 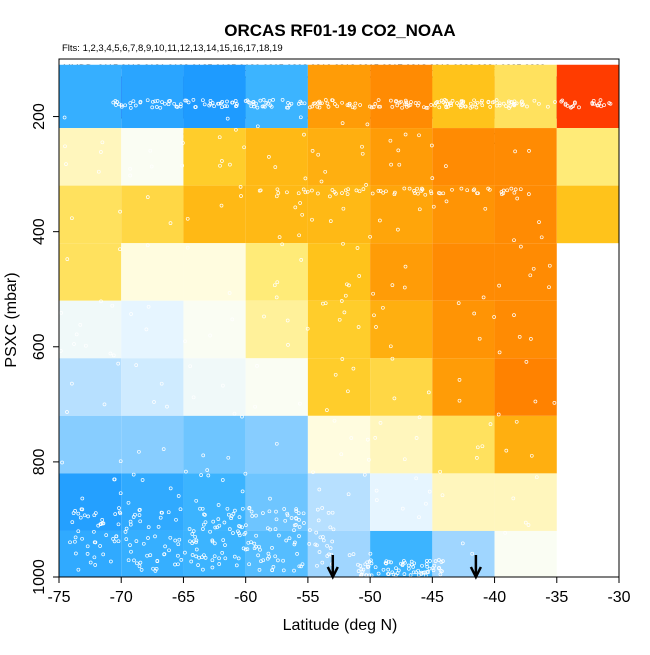 What do you see at coordinates (245, 597) in the screenshot?
I see `x-tick-label: -60` at bounding box center [245, 597].